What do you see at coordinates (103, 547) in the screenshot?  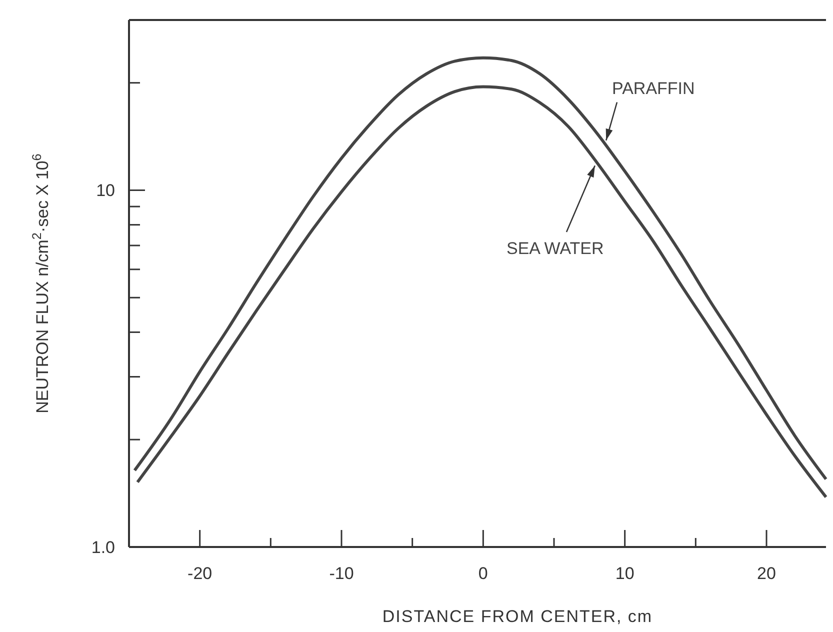 I see `y-tick-label: 1.0` at bounding box center [103, 547].